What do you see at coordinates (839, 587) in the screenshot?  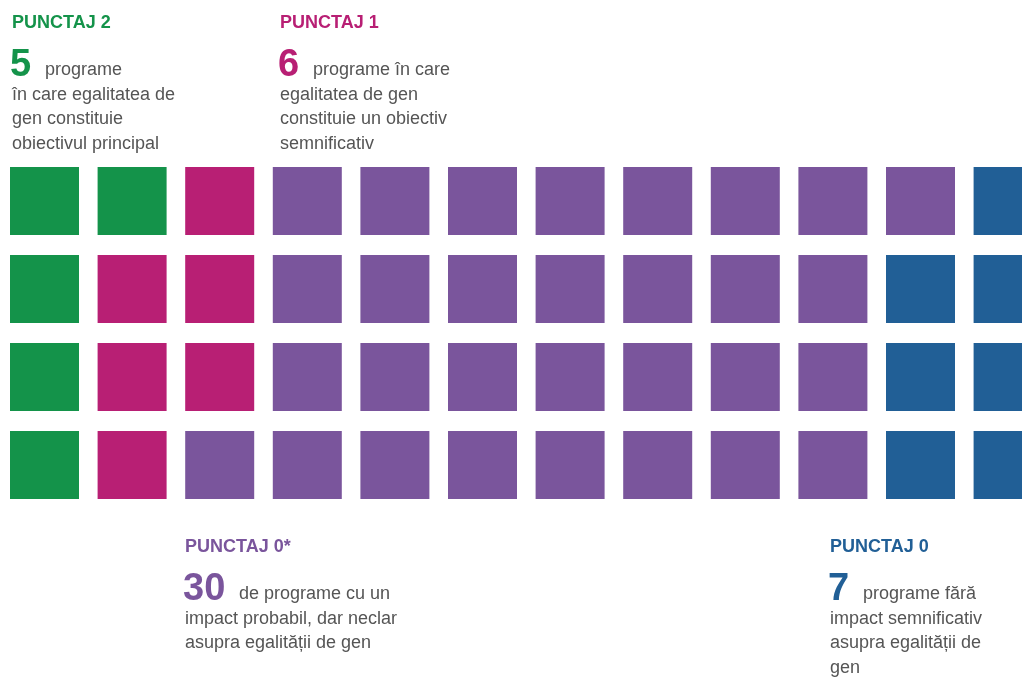 I see `data-label: 7` at bounding box center [839, 587].